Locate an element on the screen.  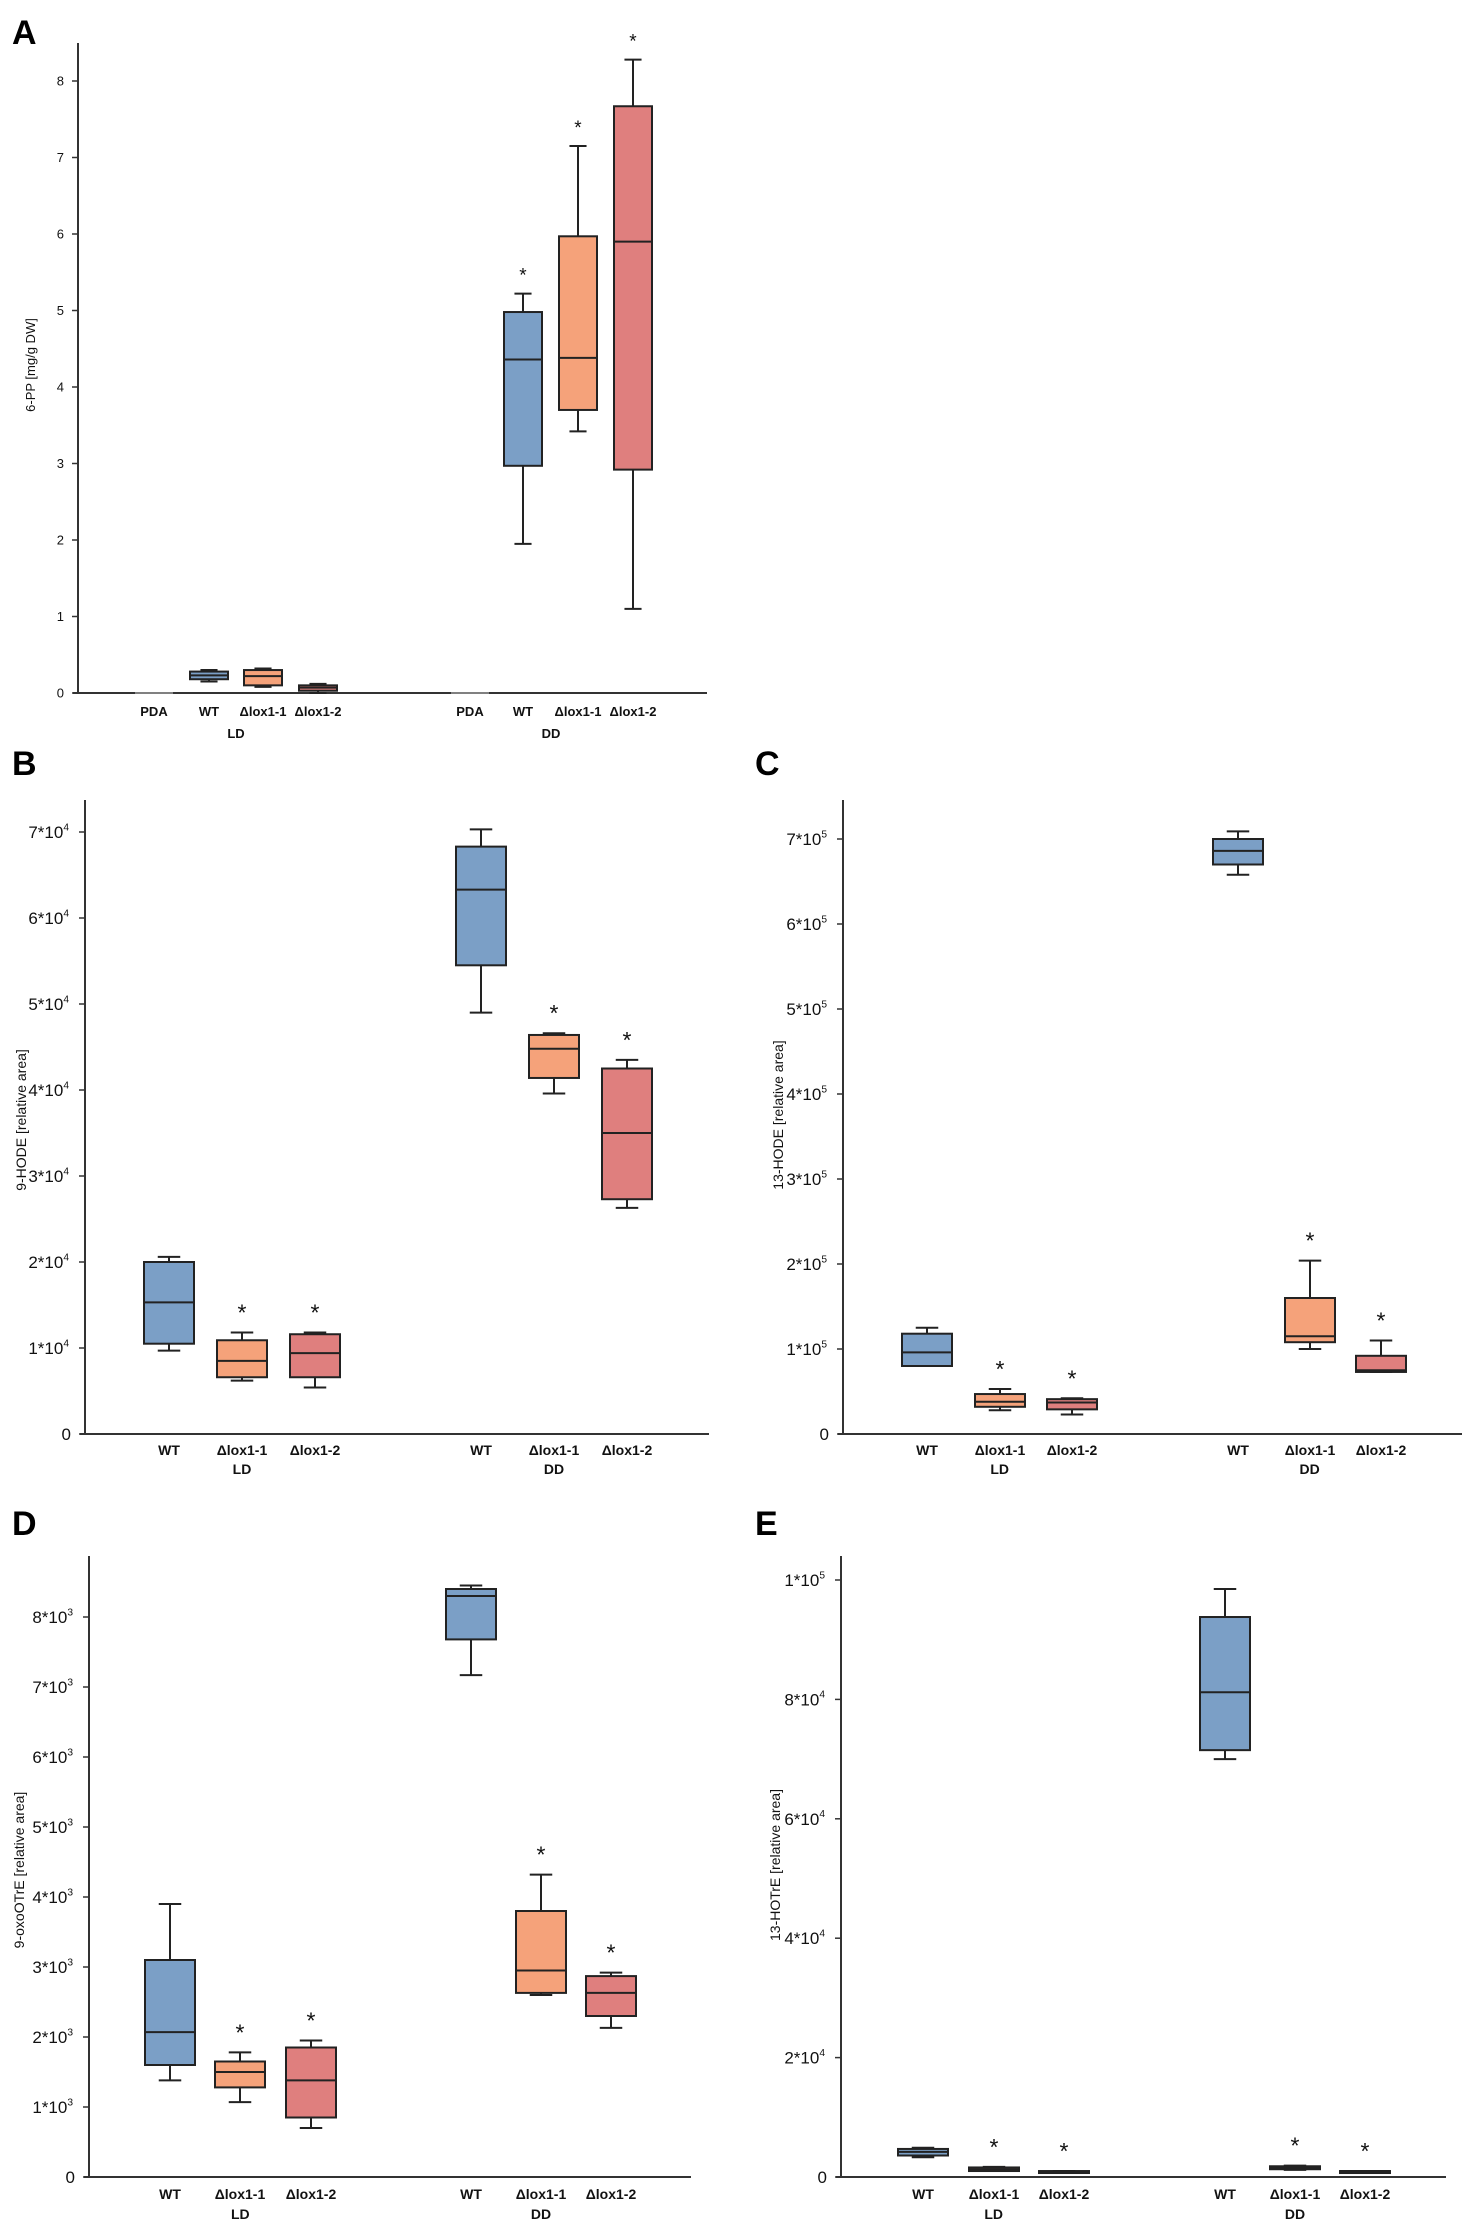
y-tick-label: 3*104 is located at coordinates (48, 1176).